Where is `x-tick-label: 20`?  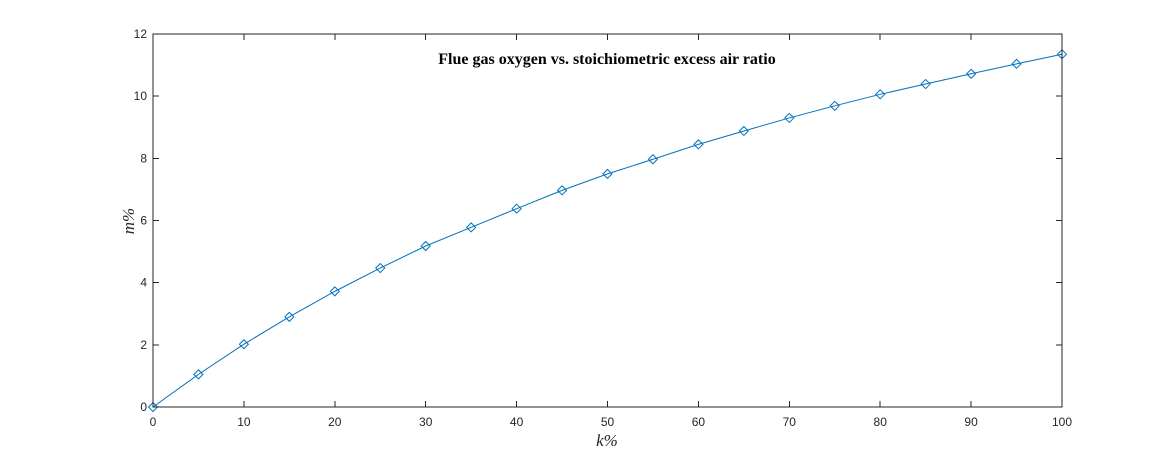
x-tick-label: 20 is located at coordinates (335, 422).